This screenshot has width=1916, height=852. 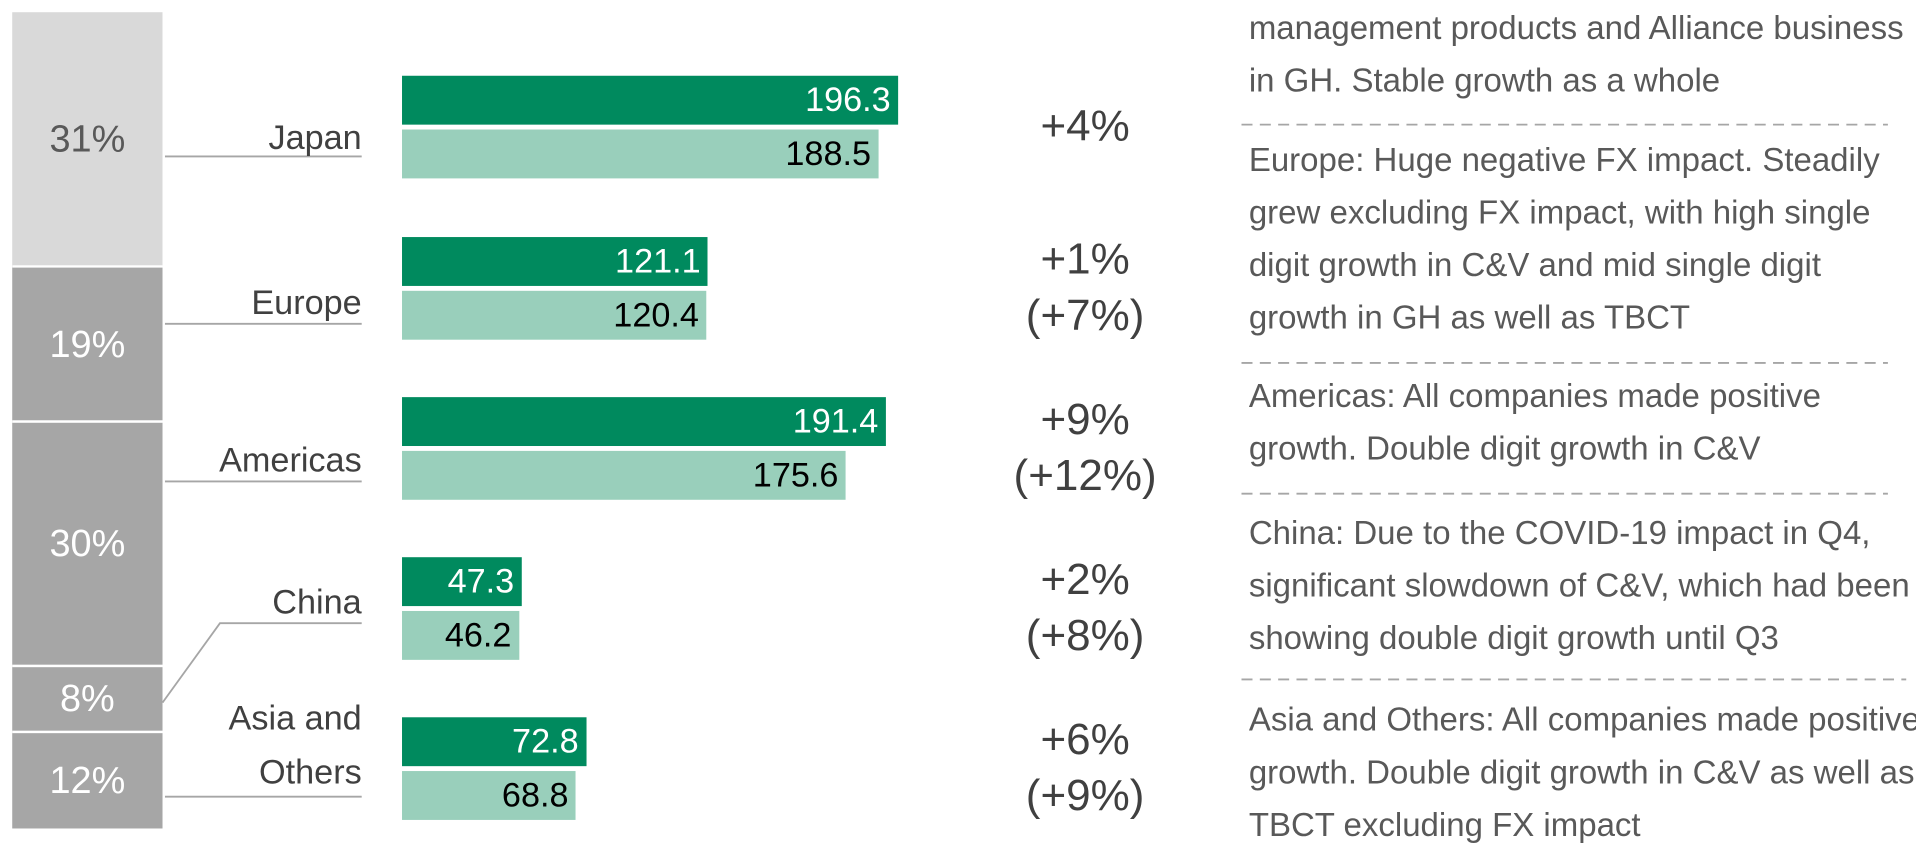 I want to click on value-label: 188.5, so click(x=828, y=153).